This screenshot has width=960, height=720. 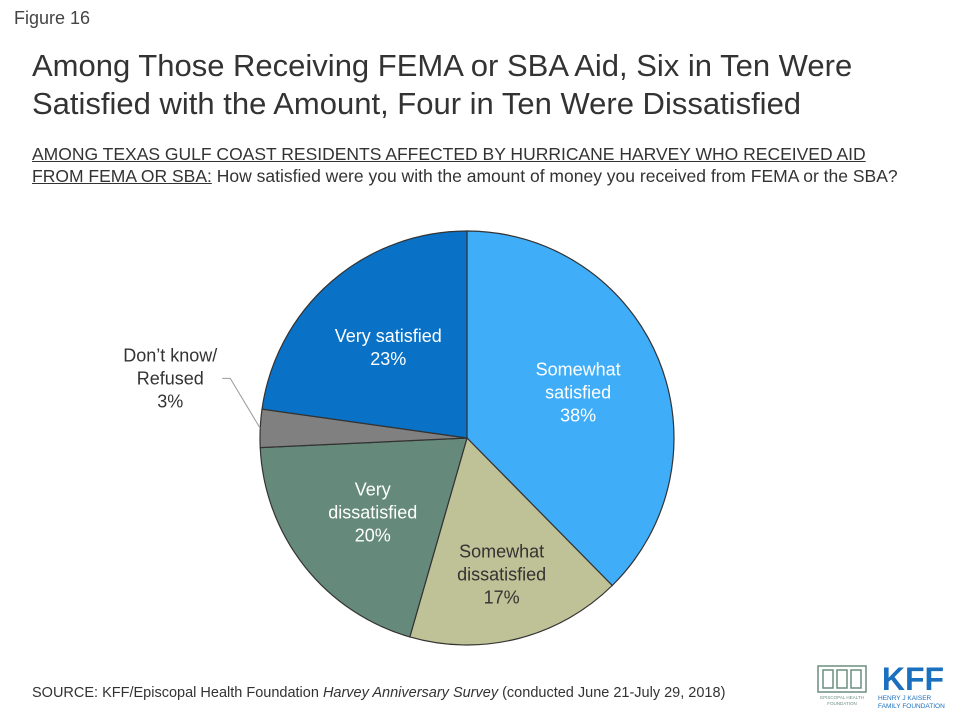 What do you see at coordinates (373, 535) in the screenshot?
I see `slice-value-label-very-dissatisfied: 20%` at bounding box center [373, 535].